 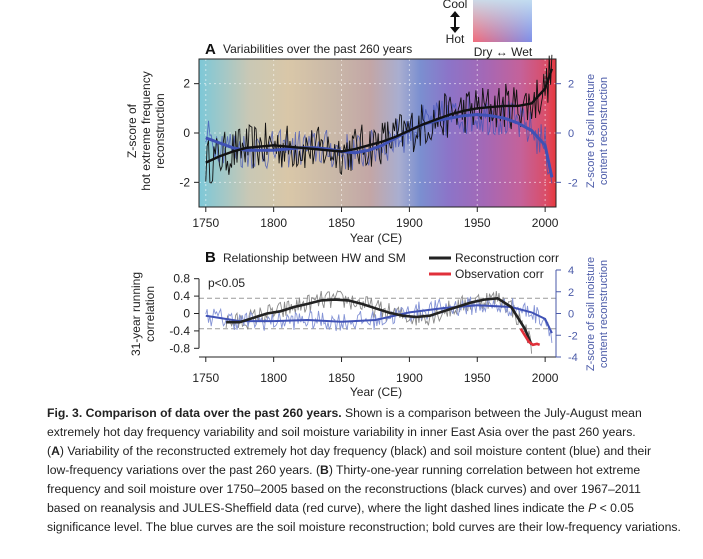 What do you see at coordinates (573, 183) in the screenshot?
I see `panel-a-ytick-right-label--2: -2` at bounding box center [573, 183].